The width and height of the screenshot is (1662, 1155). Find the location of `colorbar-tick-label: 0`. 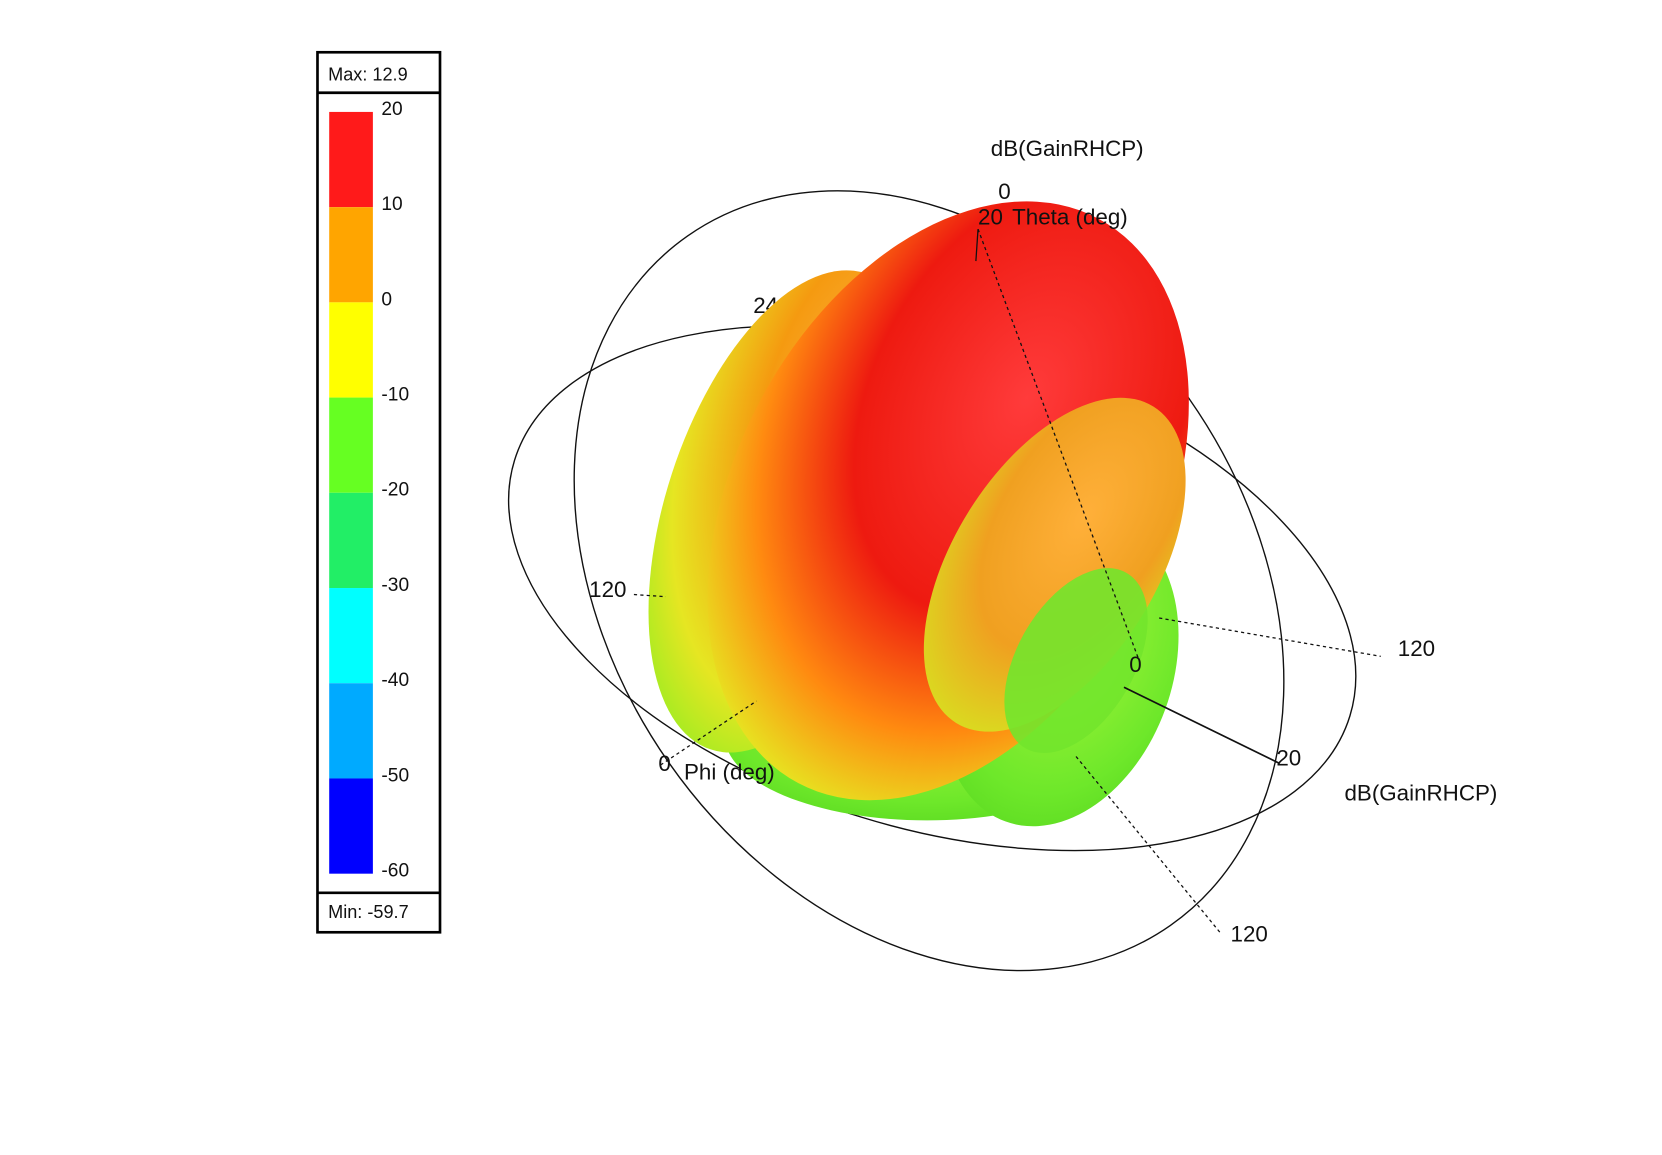

colorbar-tick-label: 0 is located at coordinates (386, 299).